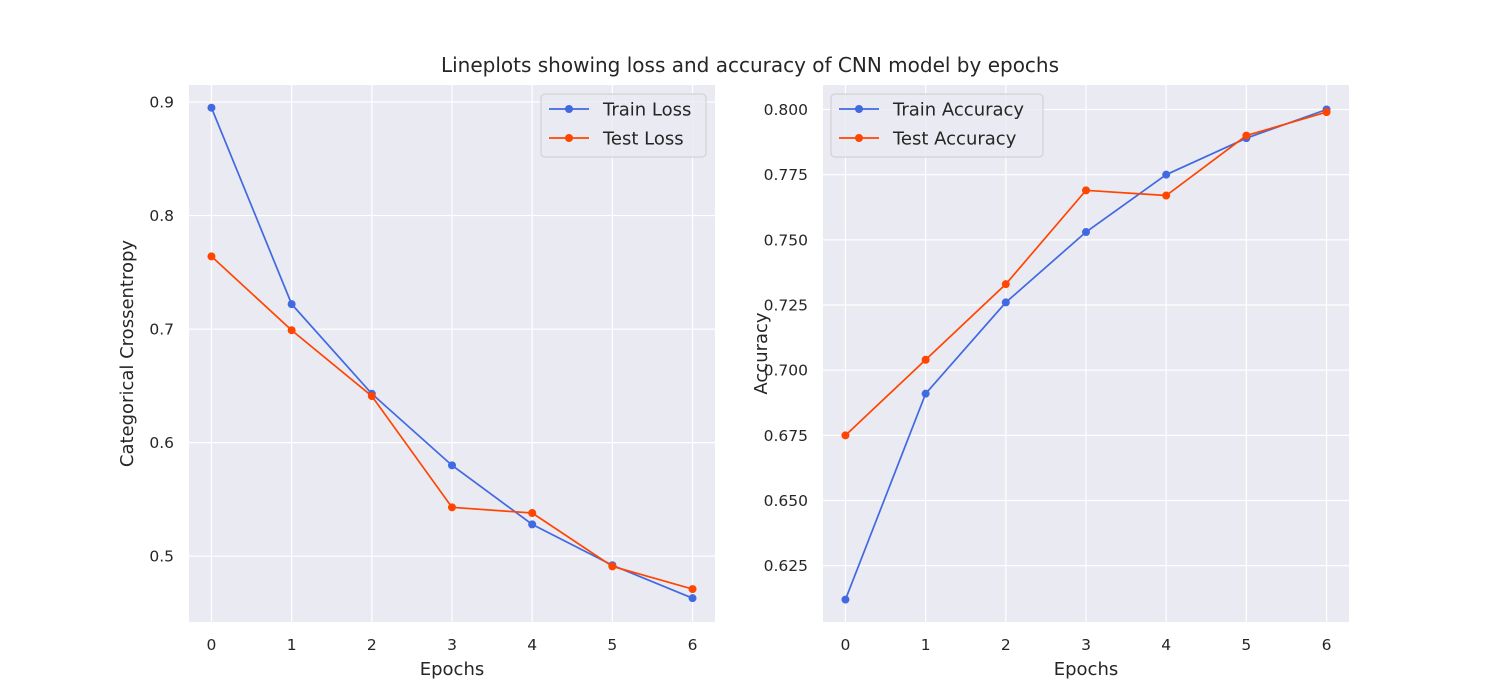  I want to click on y-tick-label: 0.800, so click(786, 110).